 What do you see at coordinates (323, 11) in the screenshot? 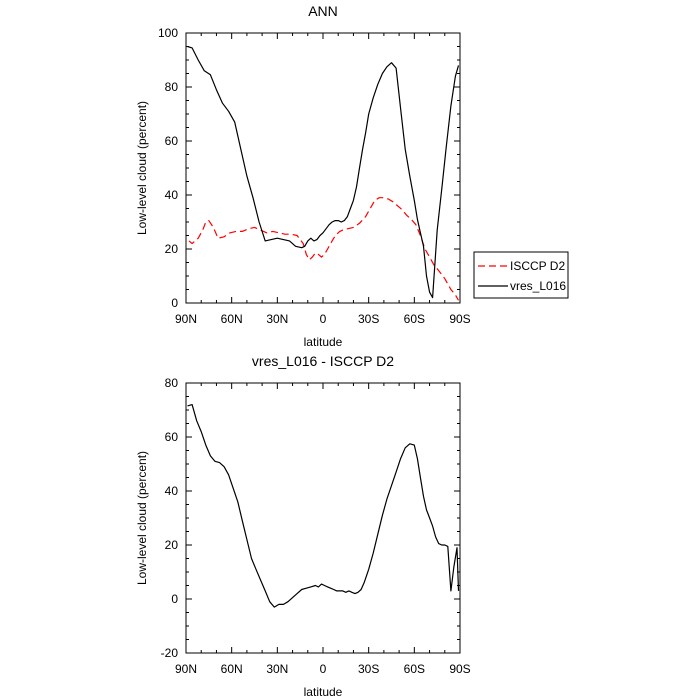
I see `panel-title: ANN` at bounding box center [323, 11].